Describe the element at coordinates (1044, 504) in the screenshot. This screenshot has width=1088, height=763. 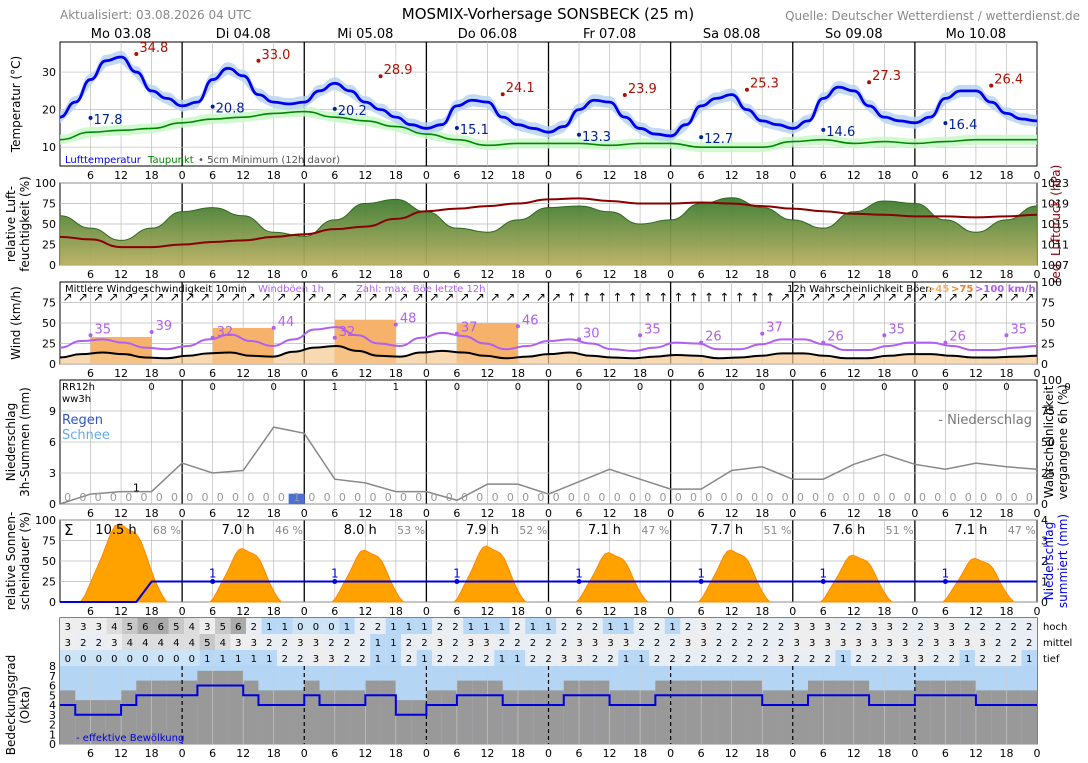
I see `y2-tick-label: 0` at that location.